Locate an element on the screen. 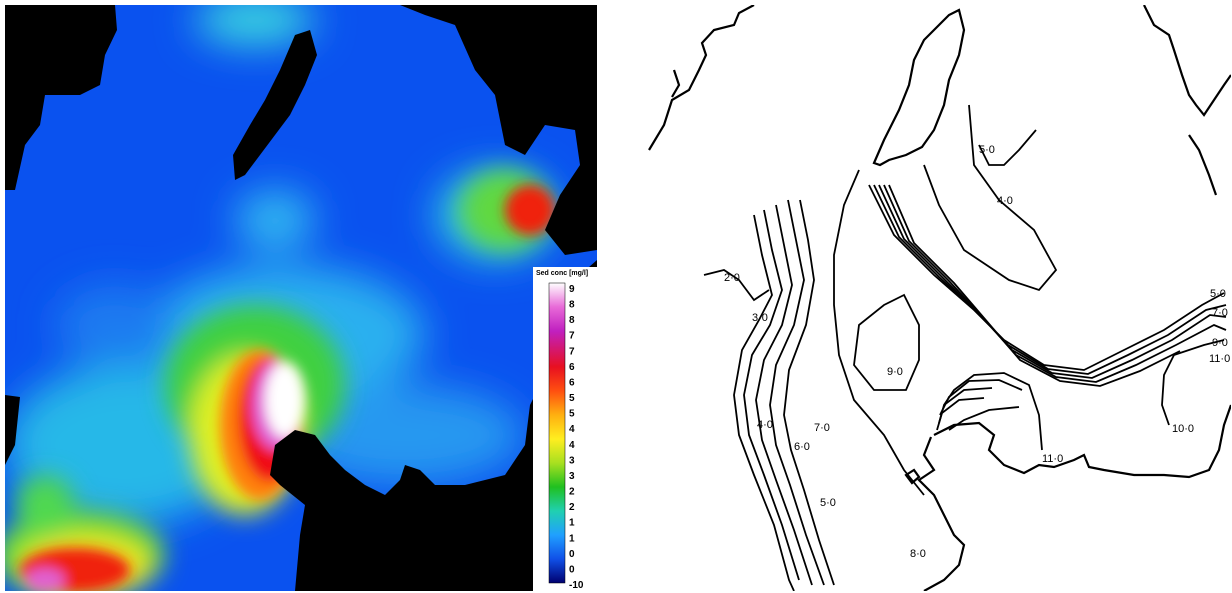 The width and height of the screenshot is (1232, 593). coastline-south is located at coordinates (1082, 441).